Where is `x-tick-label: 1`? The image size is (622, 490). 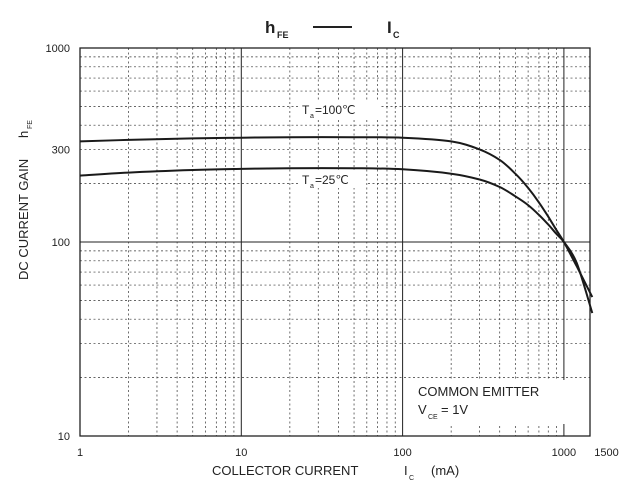 x-tick-label: 1 is located at coordinates (80, 453).